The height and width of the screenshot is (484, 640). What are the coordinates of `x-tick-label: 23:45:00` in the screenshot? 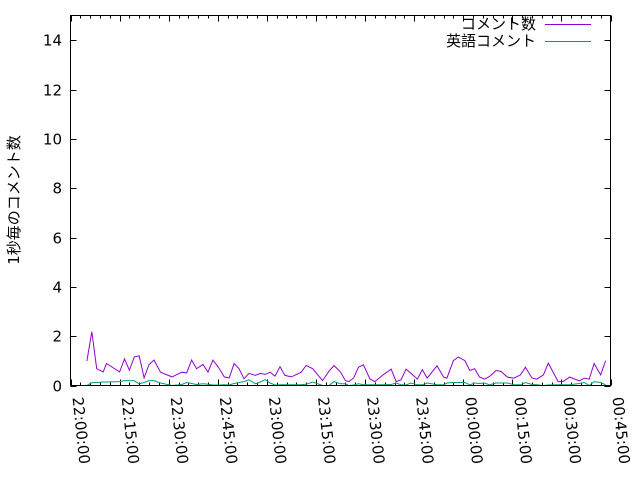 It's located at (424, 430).